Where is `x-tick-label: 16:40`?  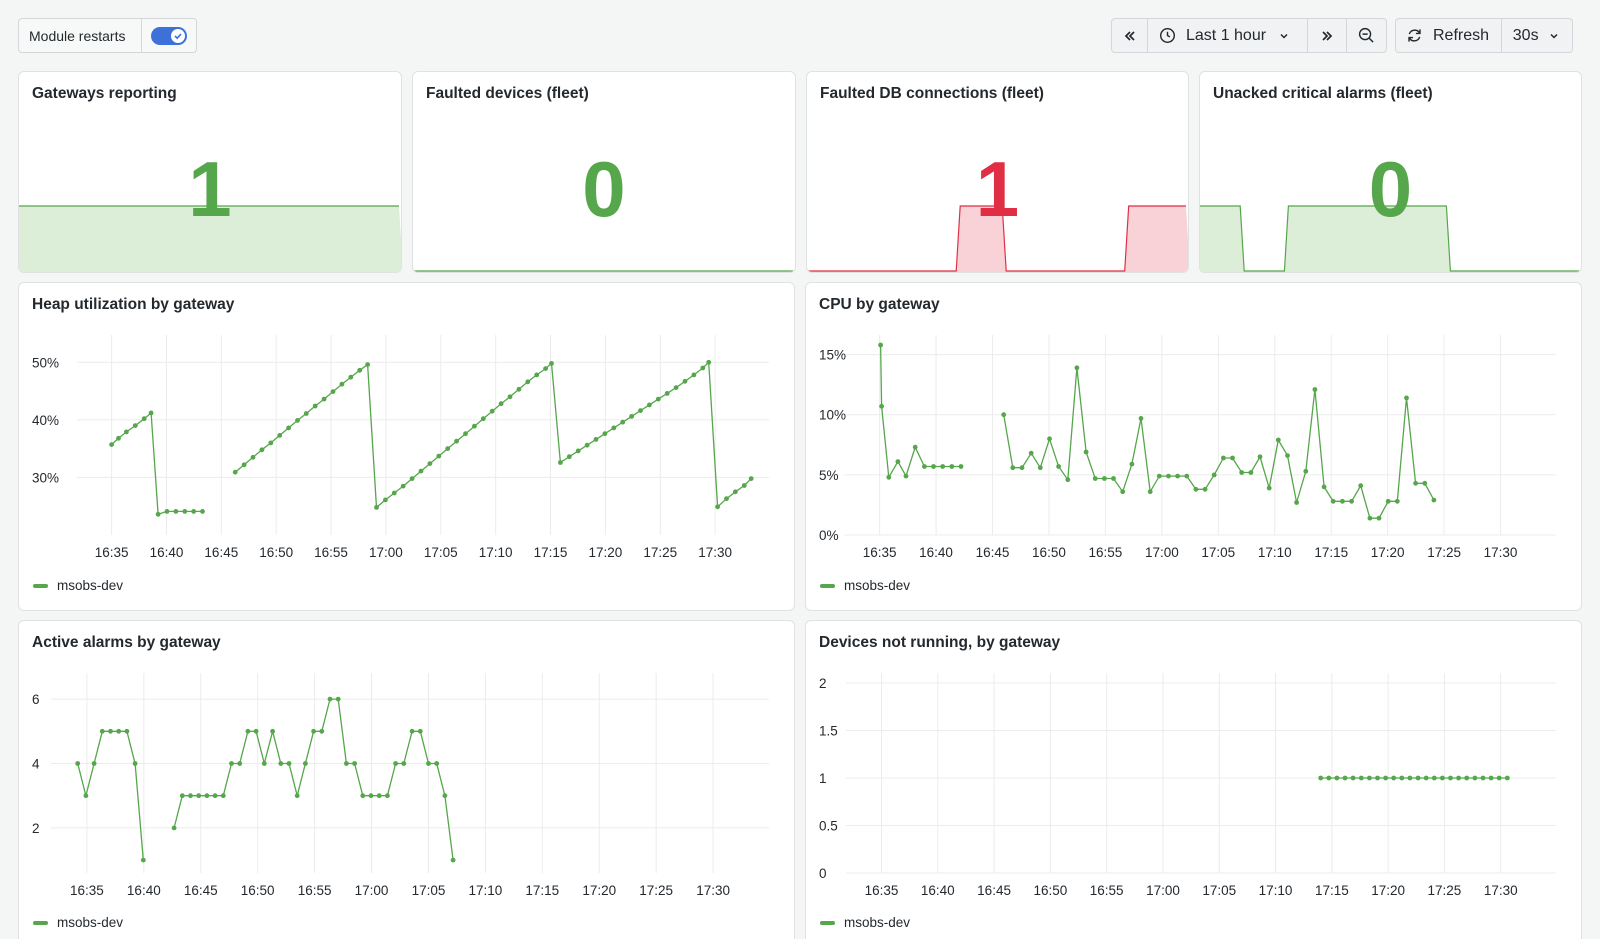 x-tick-label: 16:40 is located at coordinates (938, 890).